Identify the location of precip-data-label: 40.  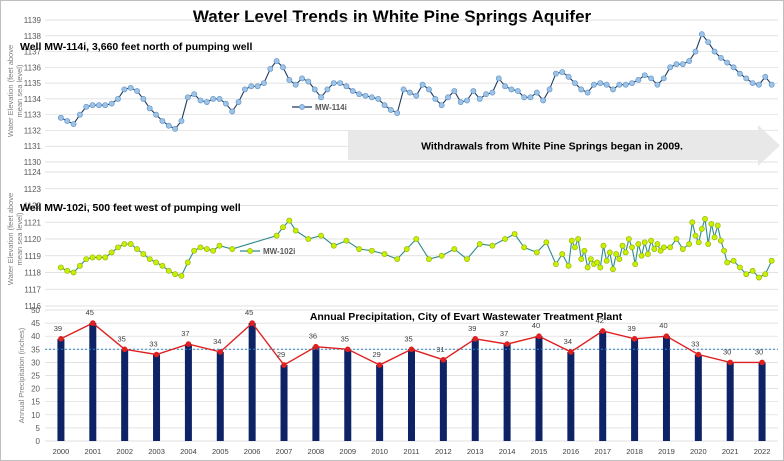
(536, 325).